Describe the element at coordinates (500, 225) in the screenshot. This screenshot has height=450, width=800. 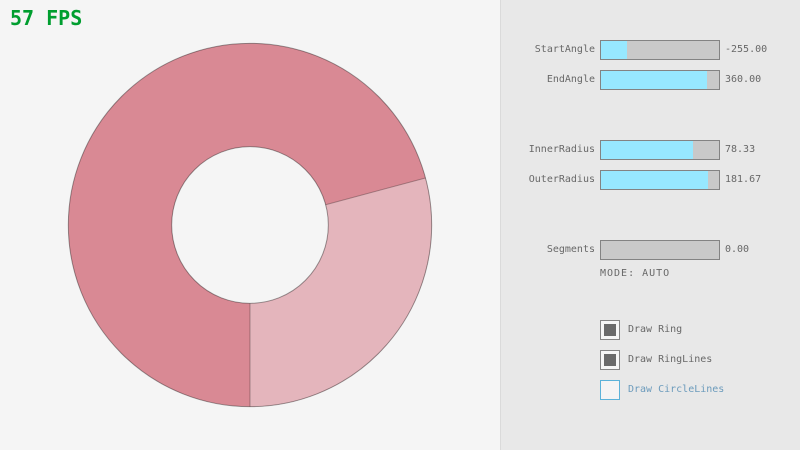
I see `panel-divider` at that location.